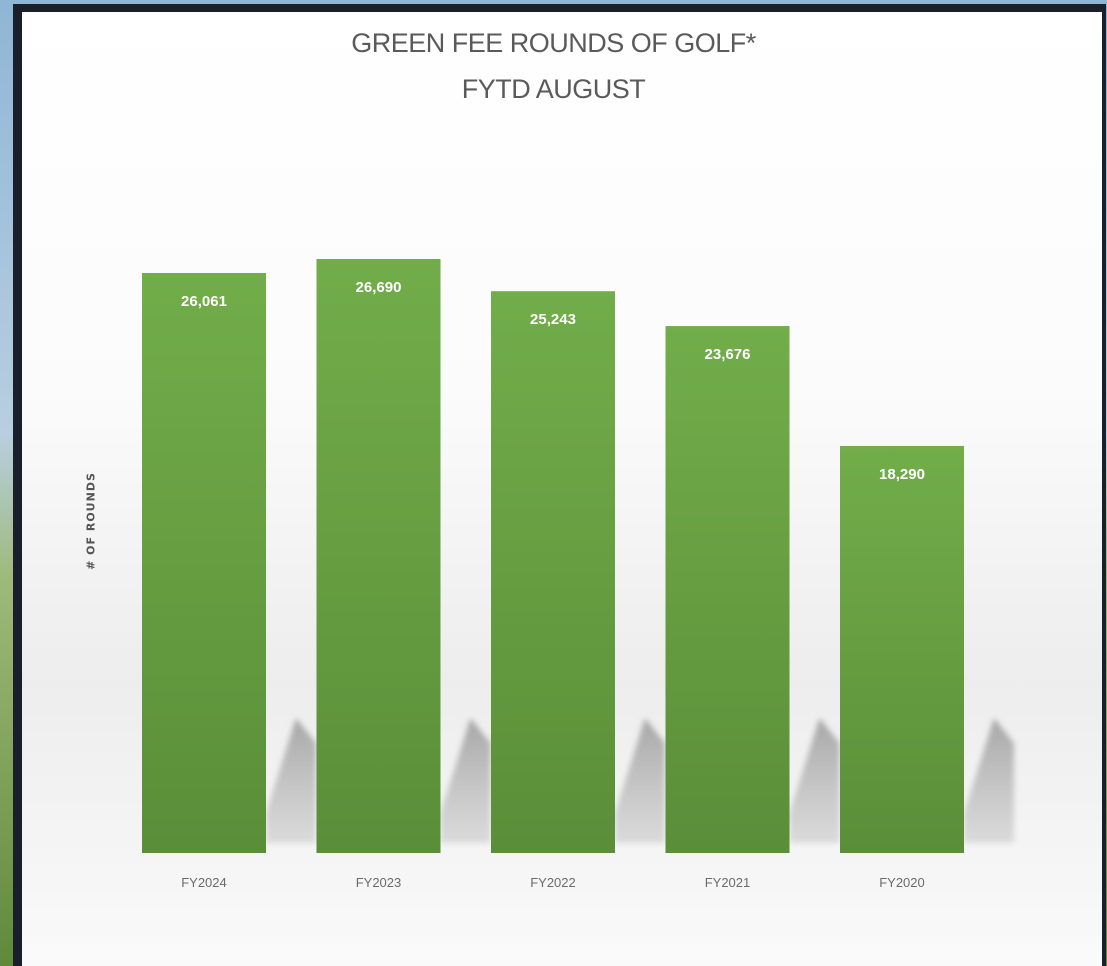  Describe the element at coordinates (379, 882) in the screenshot. I see `x-tick-label: FY2023` at that location.